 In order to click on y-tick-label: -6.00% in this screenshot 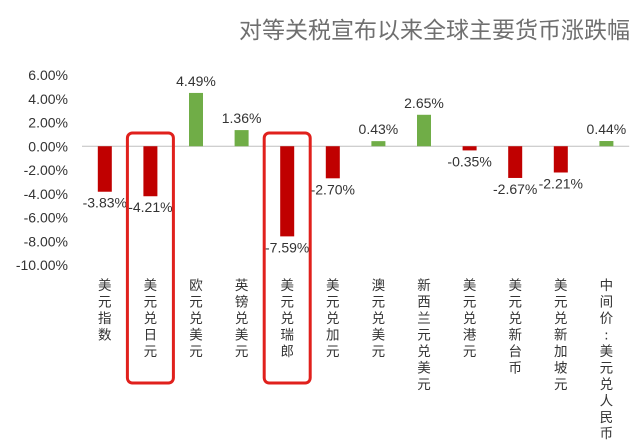, I will do `click(46, 218)`.